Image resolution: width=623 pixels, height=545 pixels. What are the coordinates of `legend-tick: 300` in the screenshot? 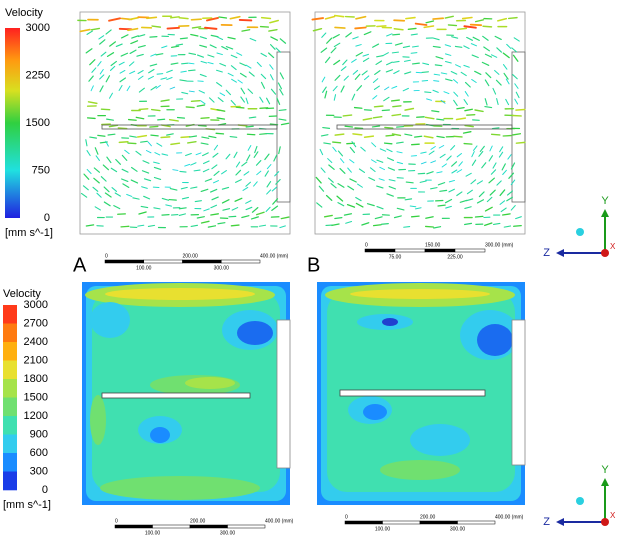 It's located at (39, 471).